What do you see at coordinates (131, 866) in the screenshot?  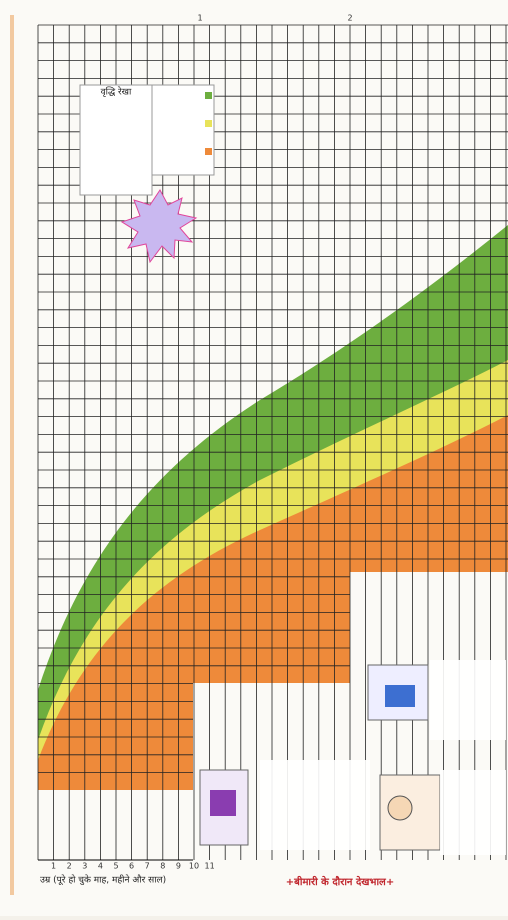 I see `month-label: 6` at bounding box center [131, 866].